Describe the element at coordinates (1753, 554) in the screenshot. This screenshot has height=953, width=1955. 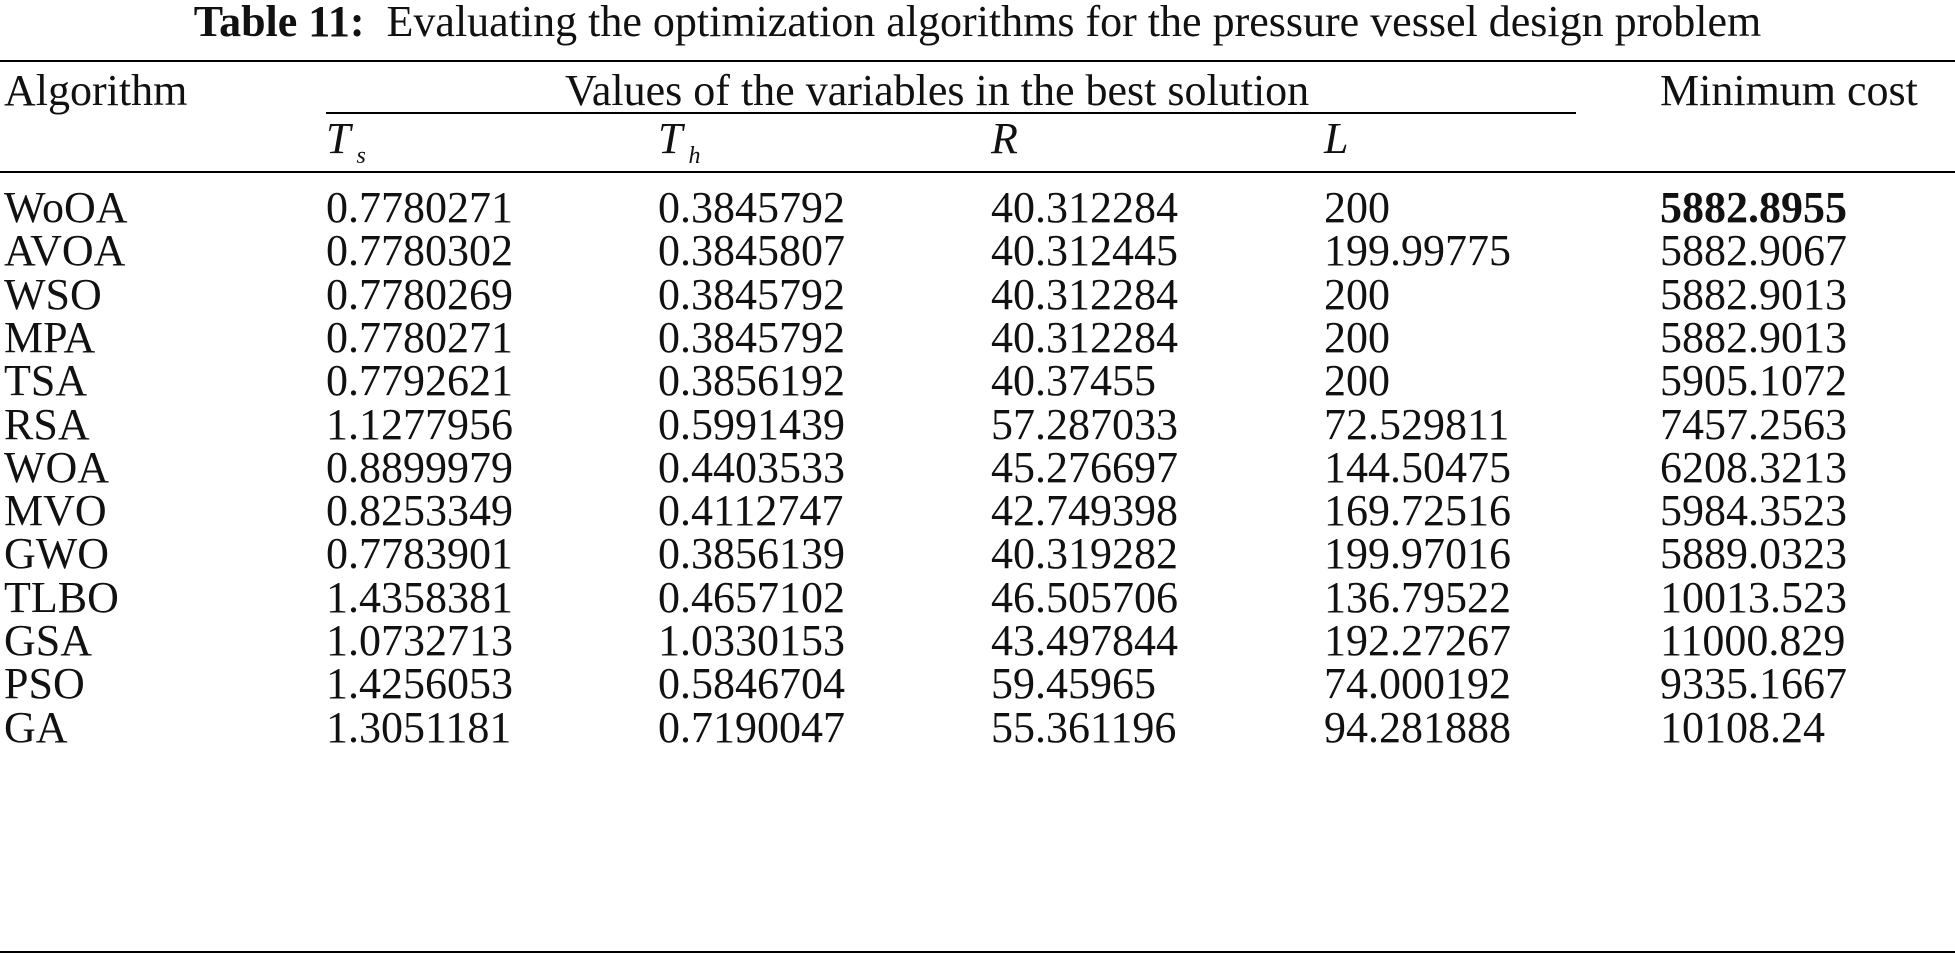
I see `cell-minimum-cost: 5889.0323` at that location.